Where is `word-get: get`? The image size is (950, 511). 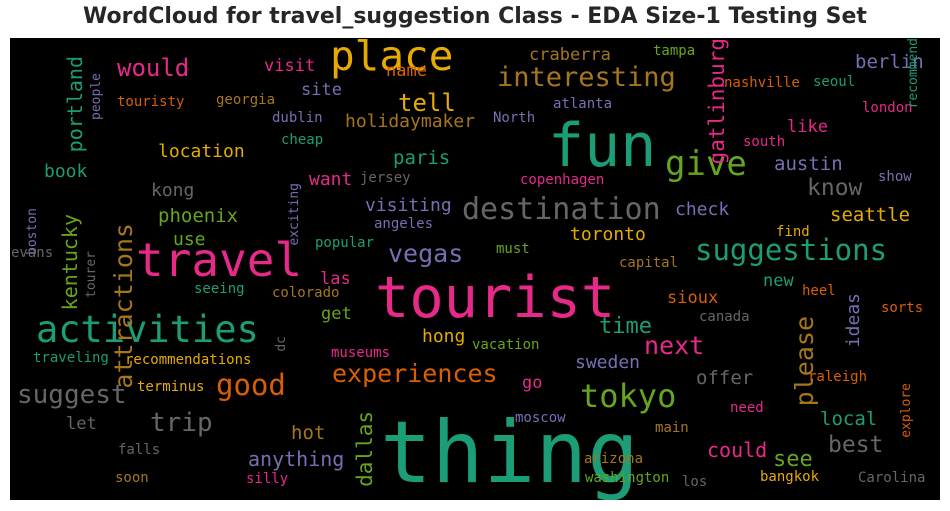
word-get: get is located at coordinates (336, 314).